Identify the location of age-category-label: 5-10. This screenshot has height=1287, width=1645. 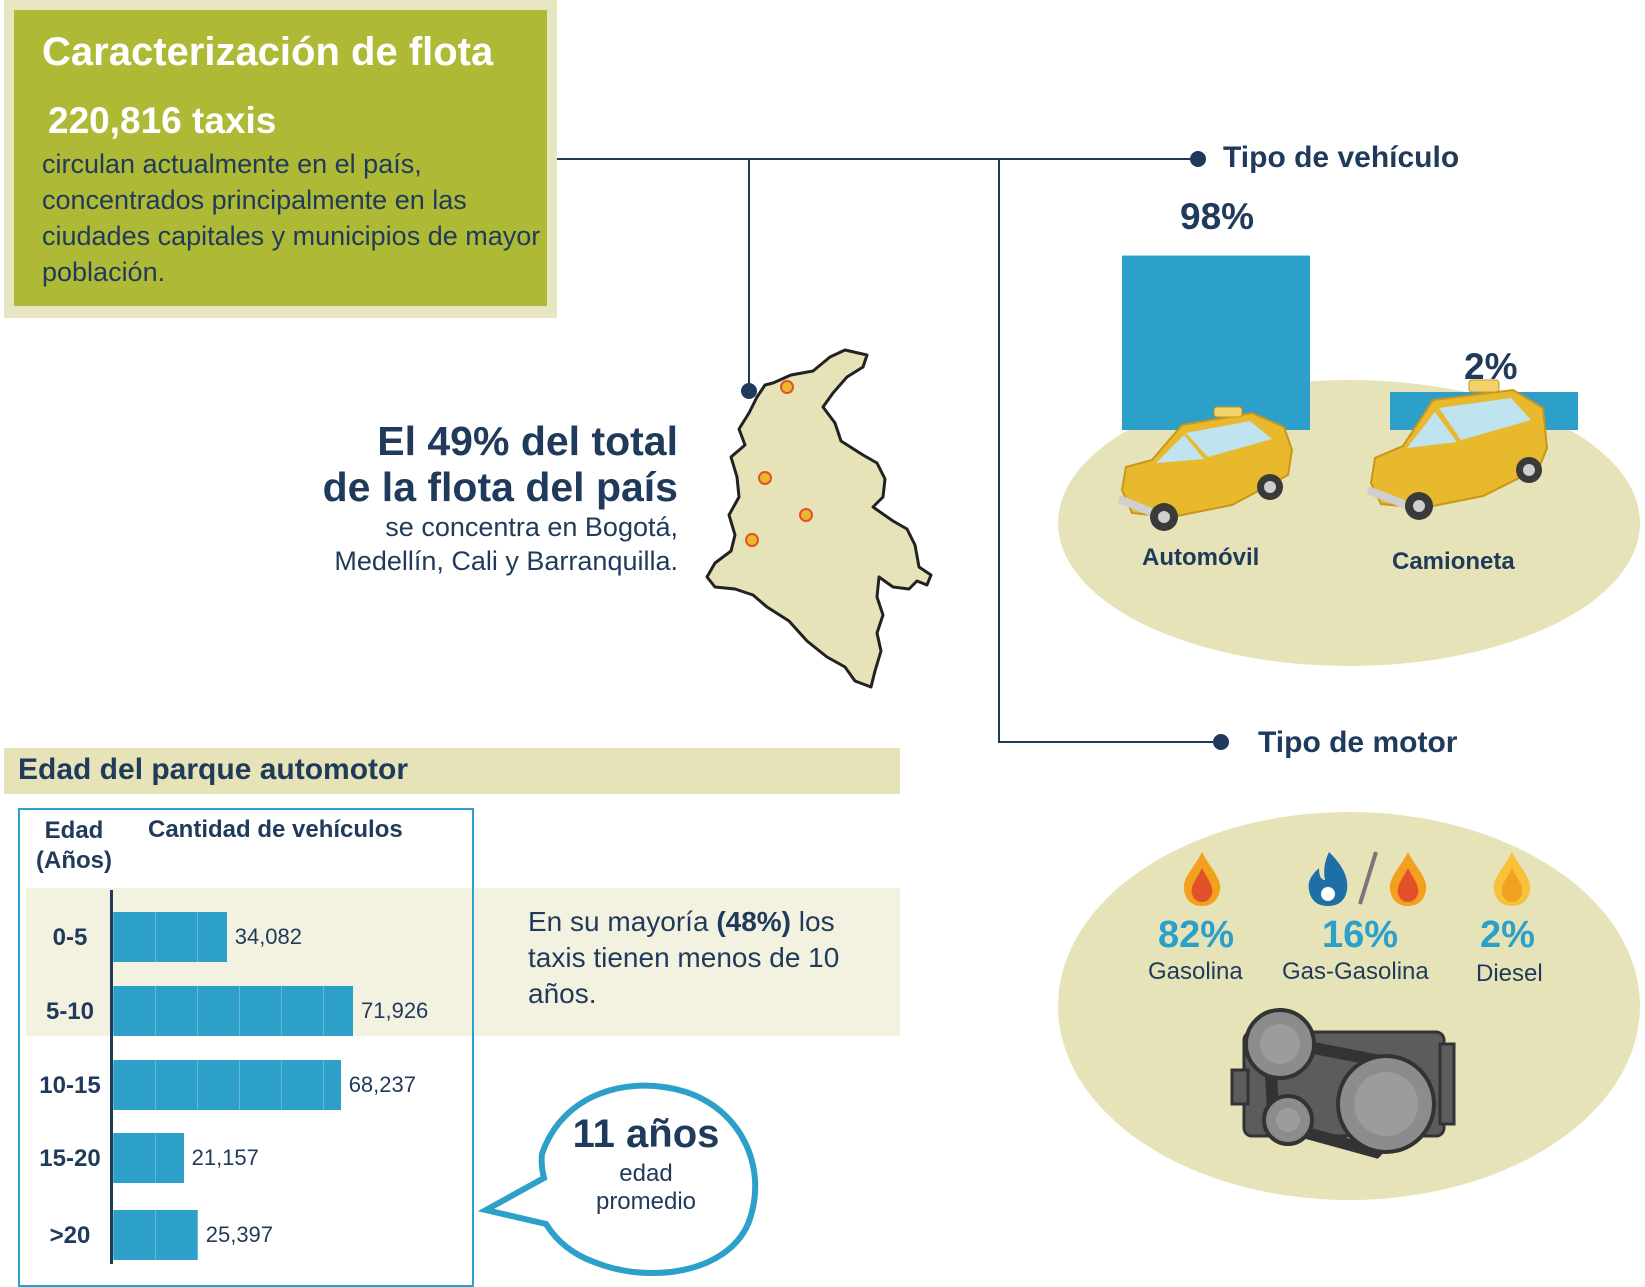
(70, 1011).